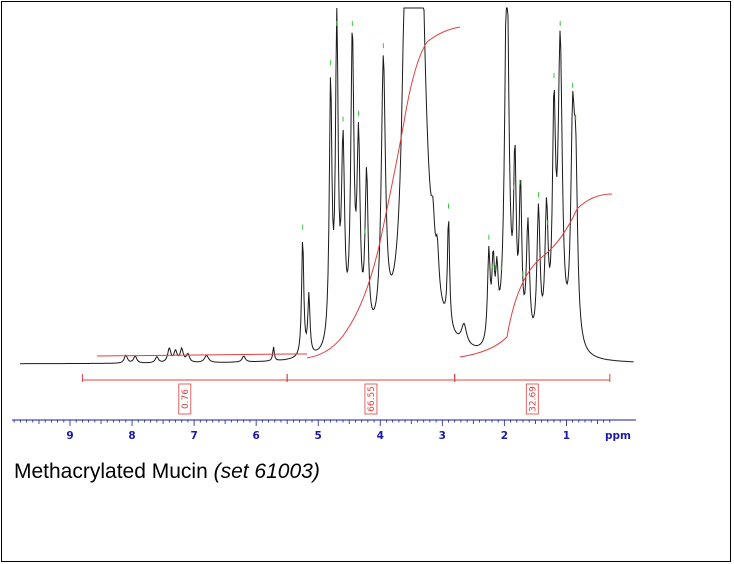  What do you see at coordinates (504, 436) in the screenshot?
I see `axis-tick-label: 2` at bounding box center [504, 436].